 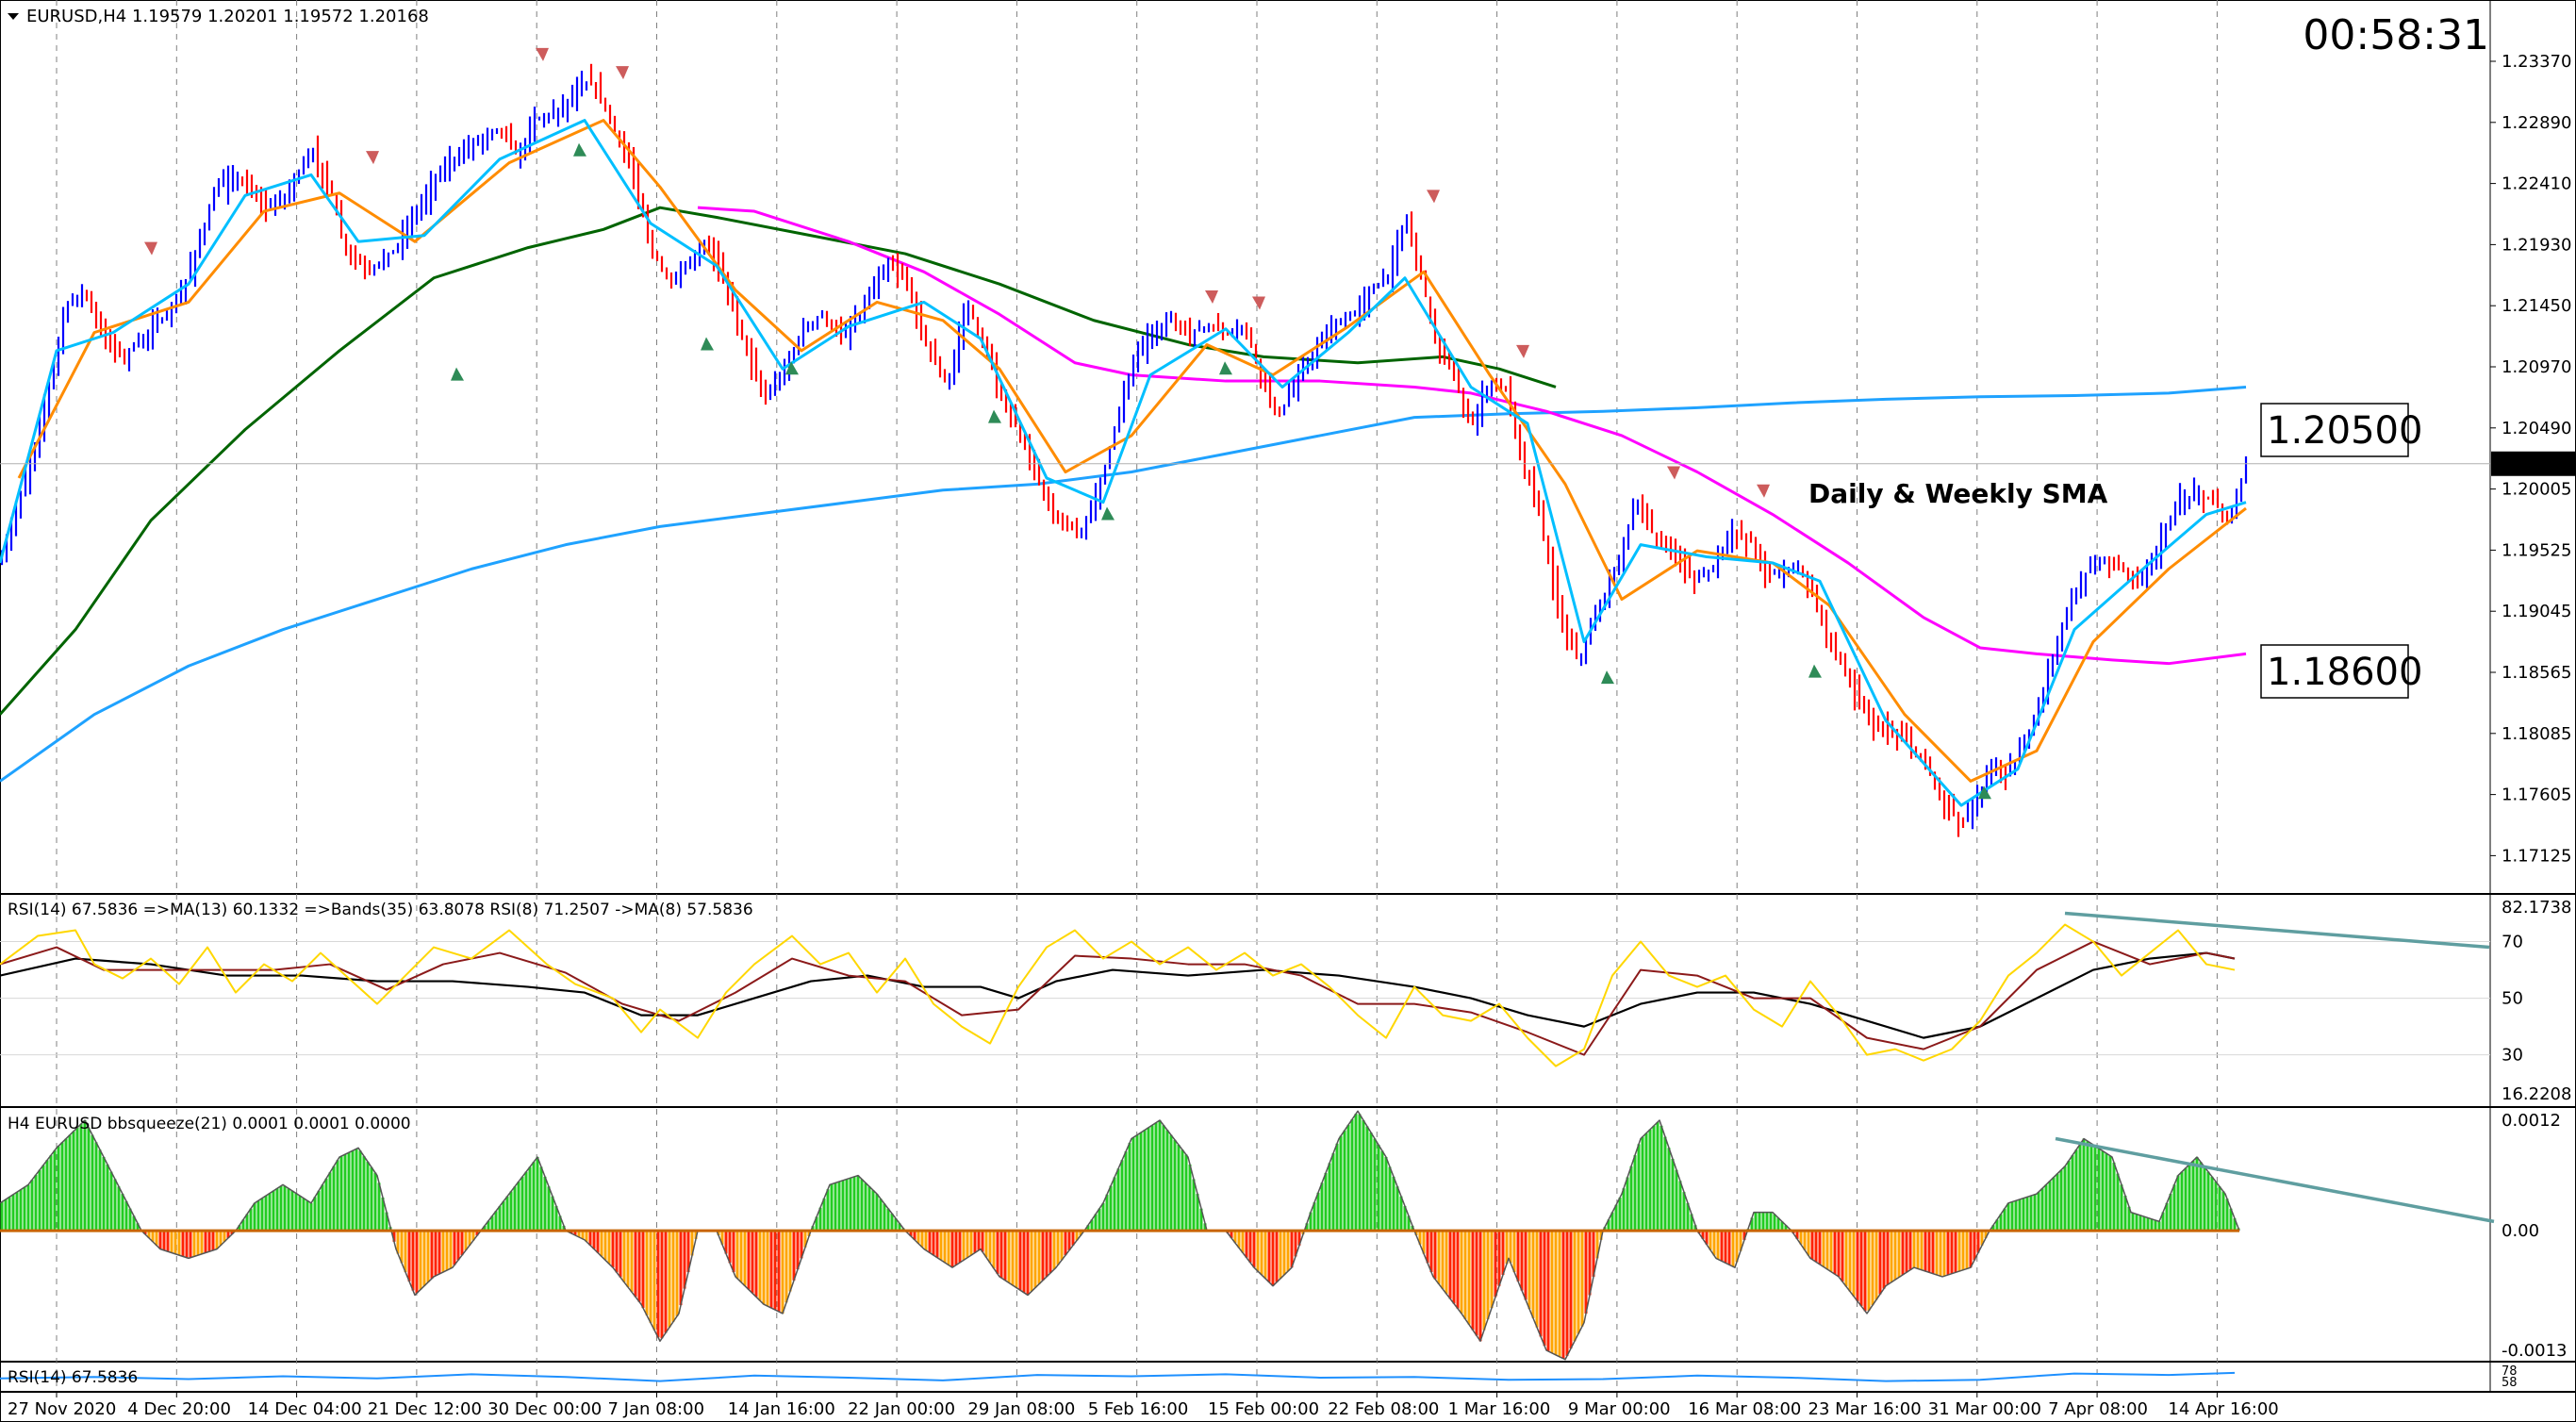 I want to click on squeeze-scale: 0.0012 0.00 -0.0013, so click(x=2534, y=1236).